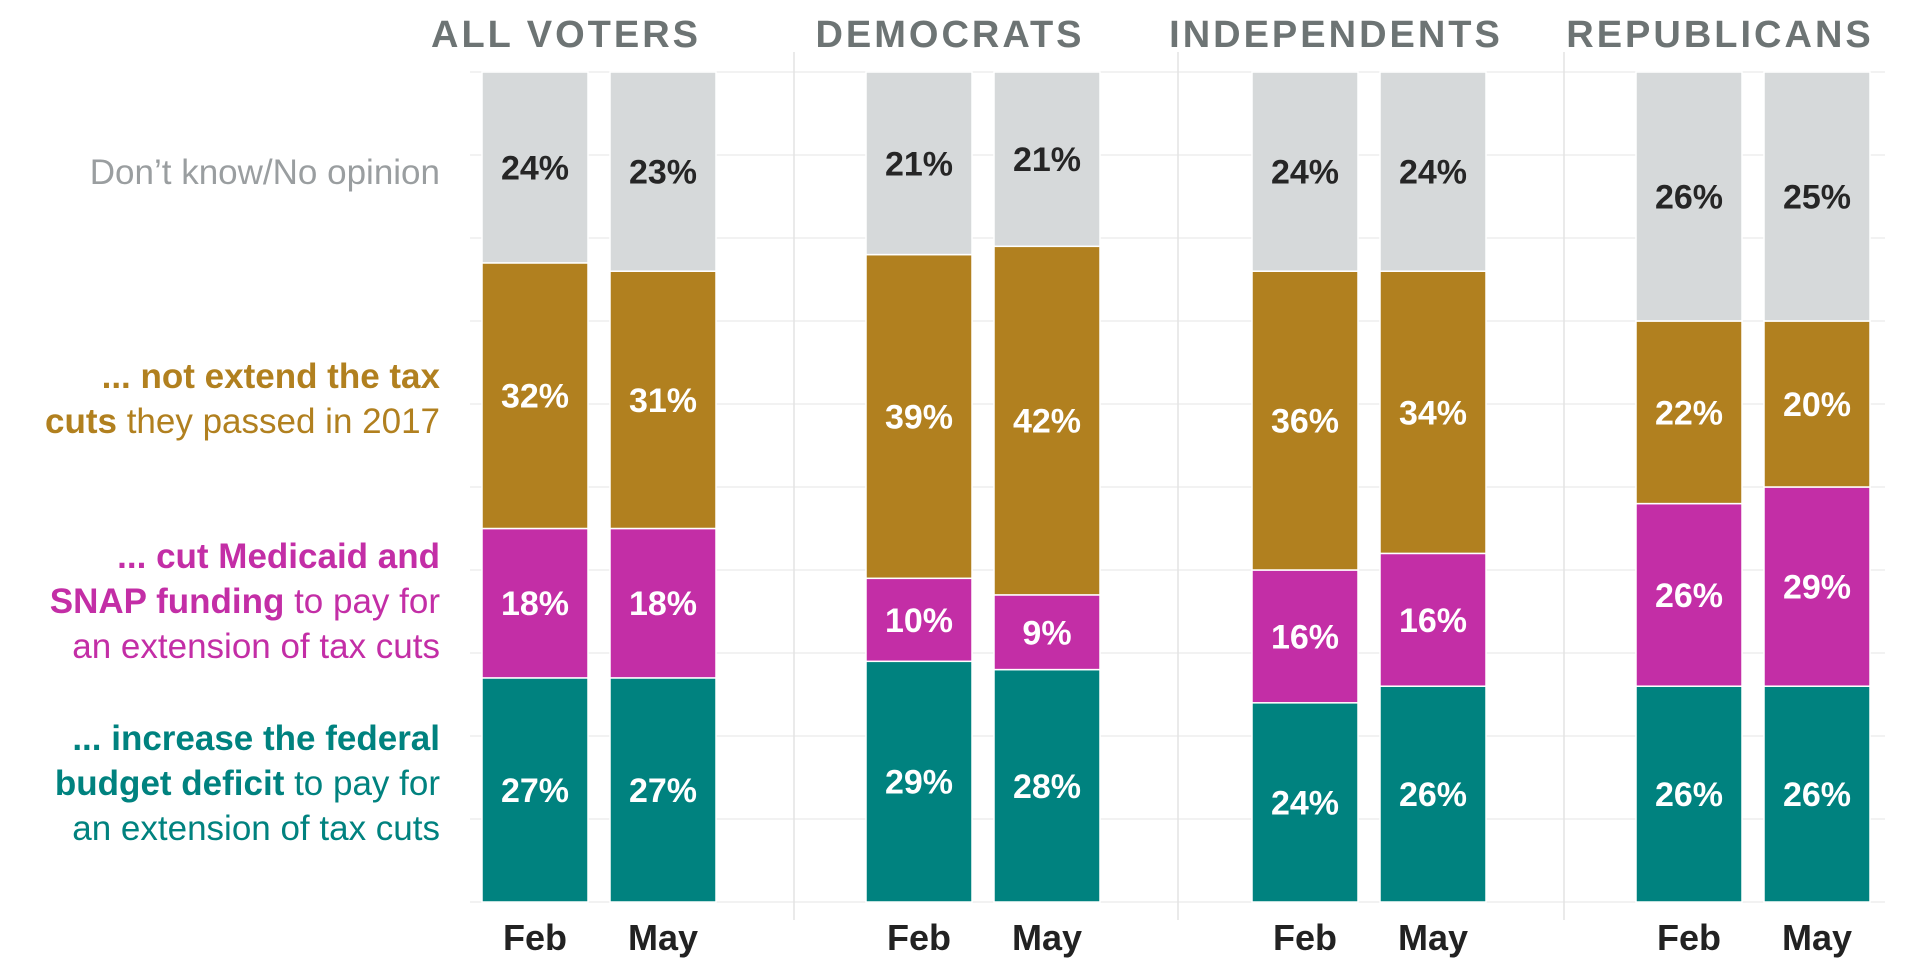 This screenshot has width=1920, height=960. I want to click on data-label: 28%, so click(1047, 787).